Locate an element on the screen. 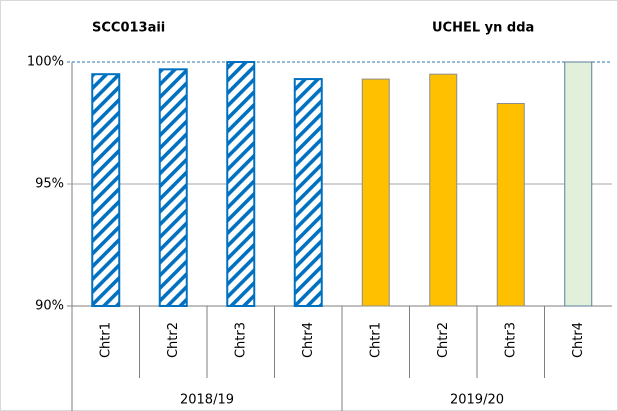 The height and width of the screenshot is (411, 618). y-tick-label: 90% is located at coordinates (49, 306).